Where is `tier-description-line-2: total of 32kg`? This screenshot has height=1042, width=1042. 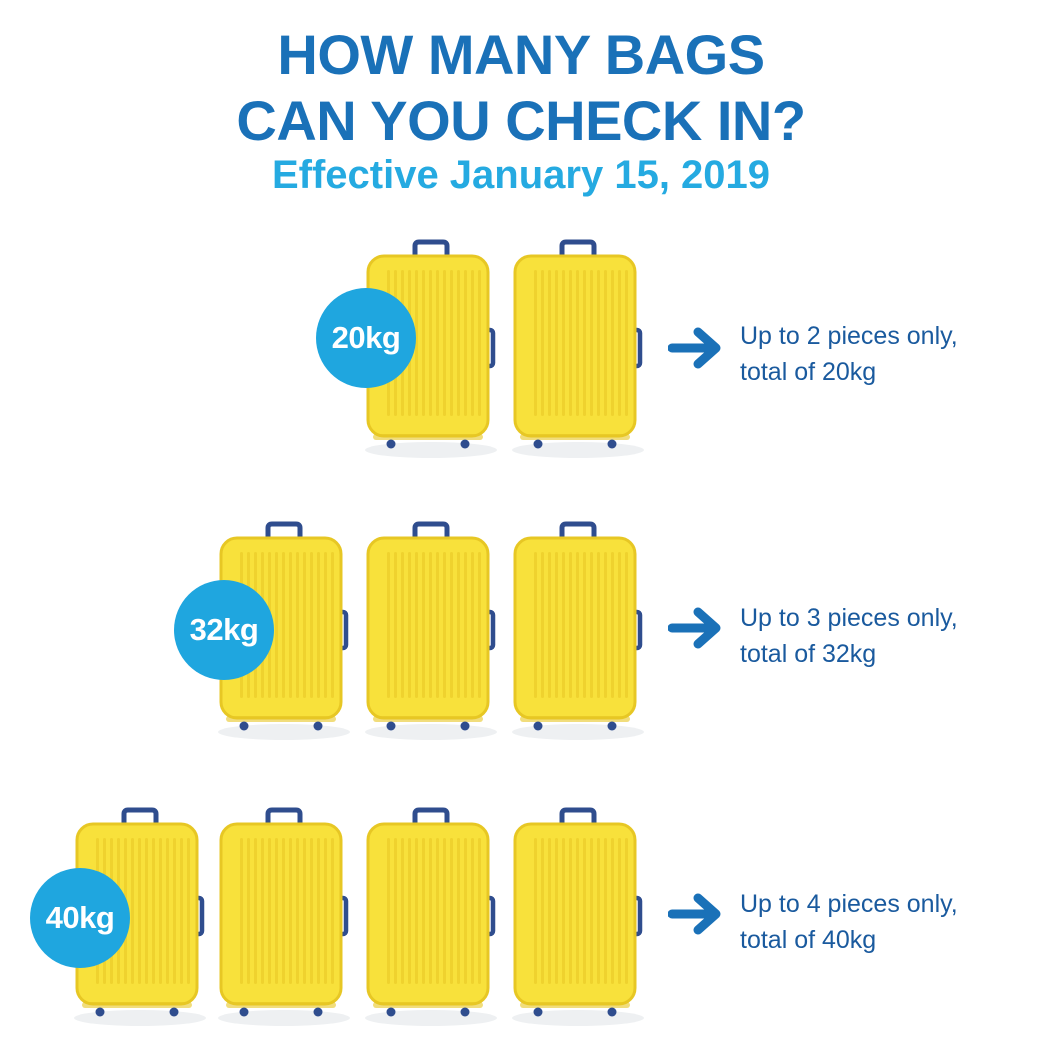 tier-description-line-2: total of 32kg is located at coordinates (808, 654).